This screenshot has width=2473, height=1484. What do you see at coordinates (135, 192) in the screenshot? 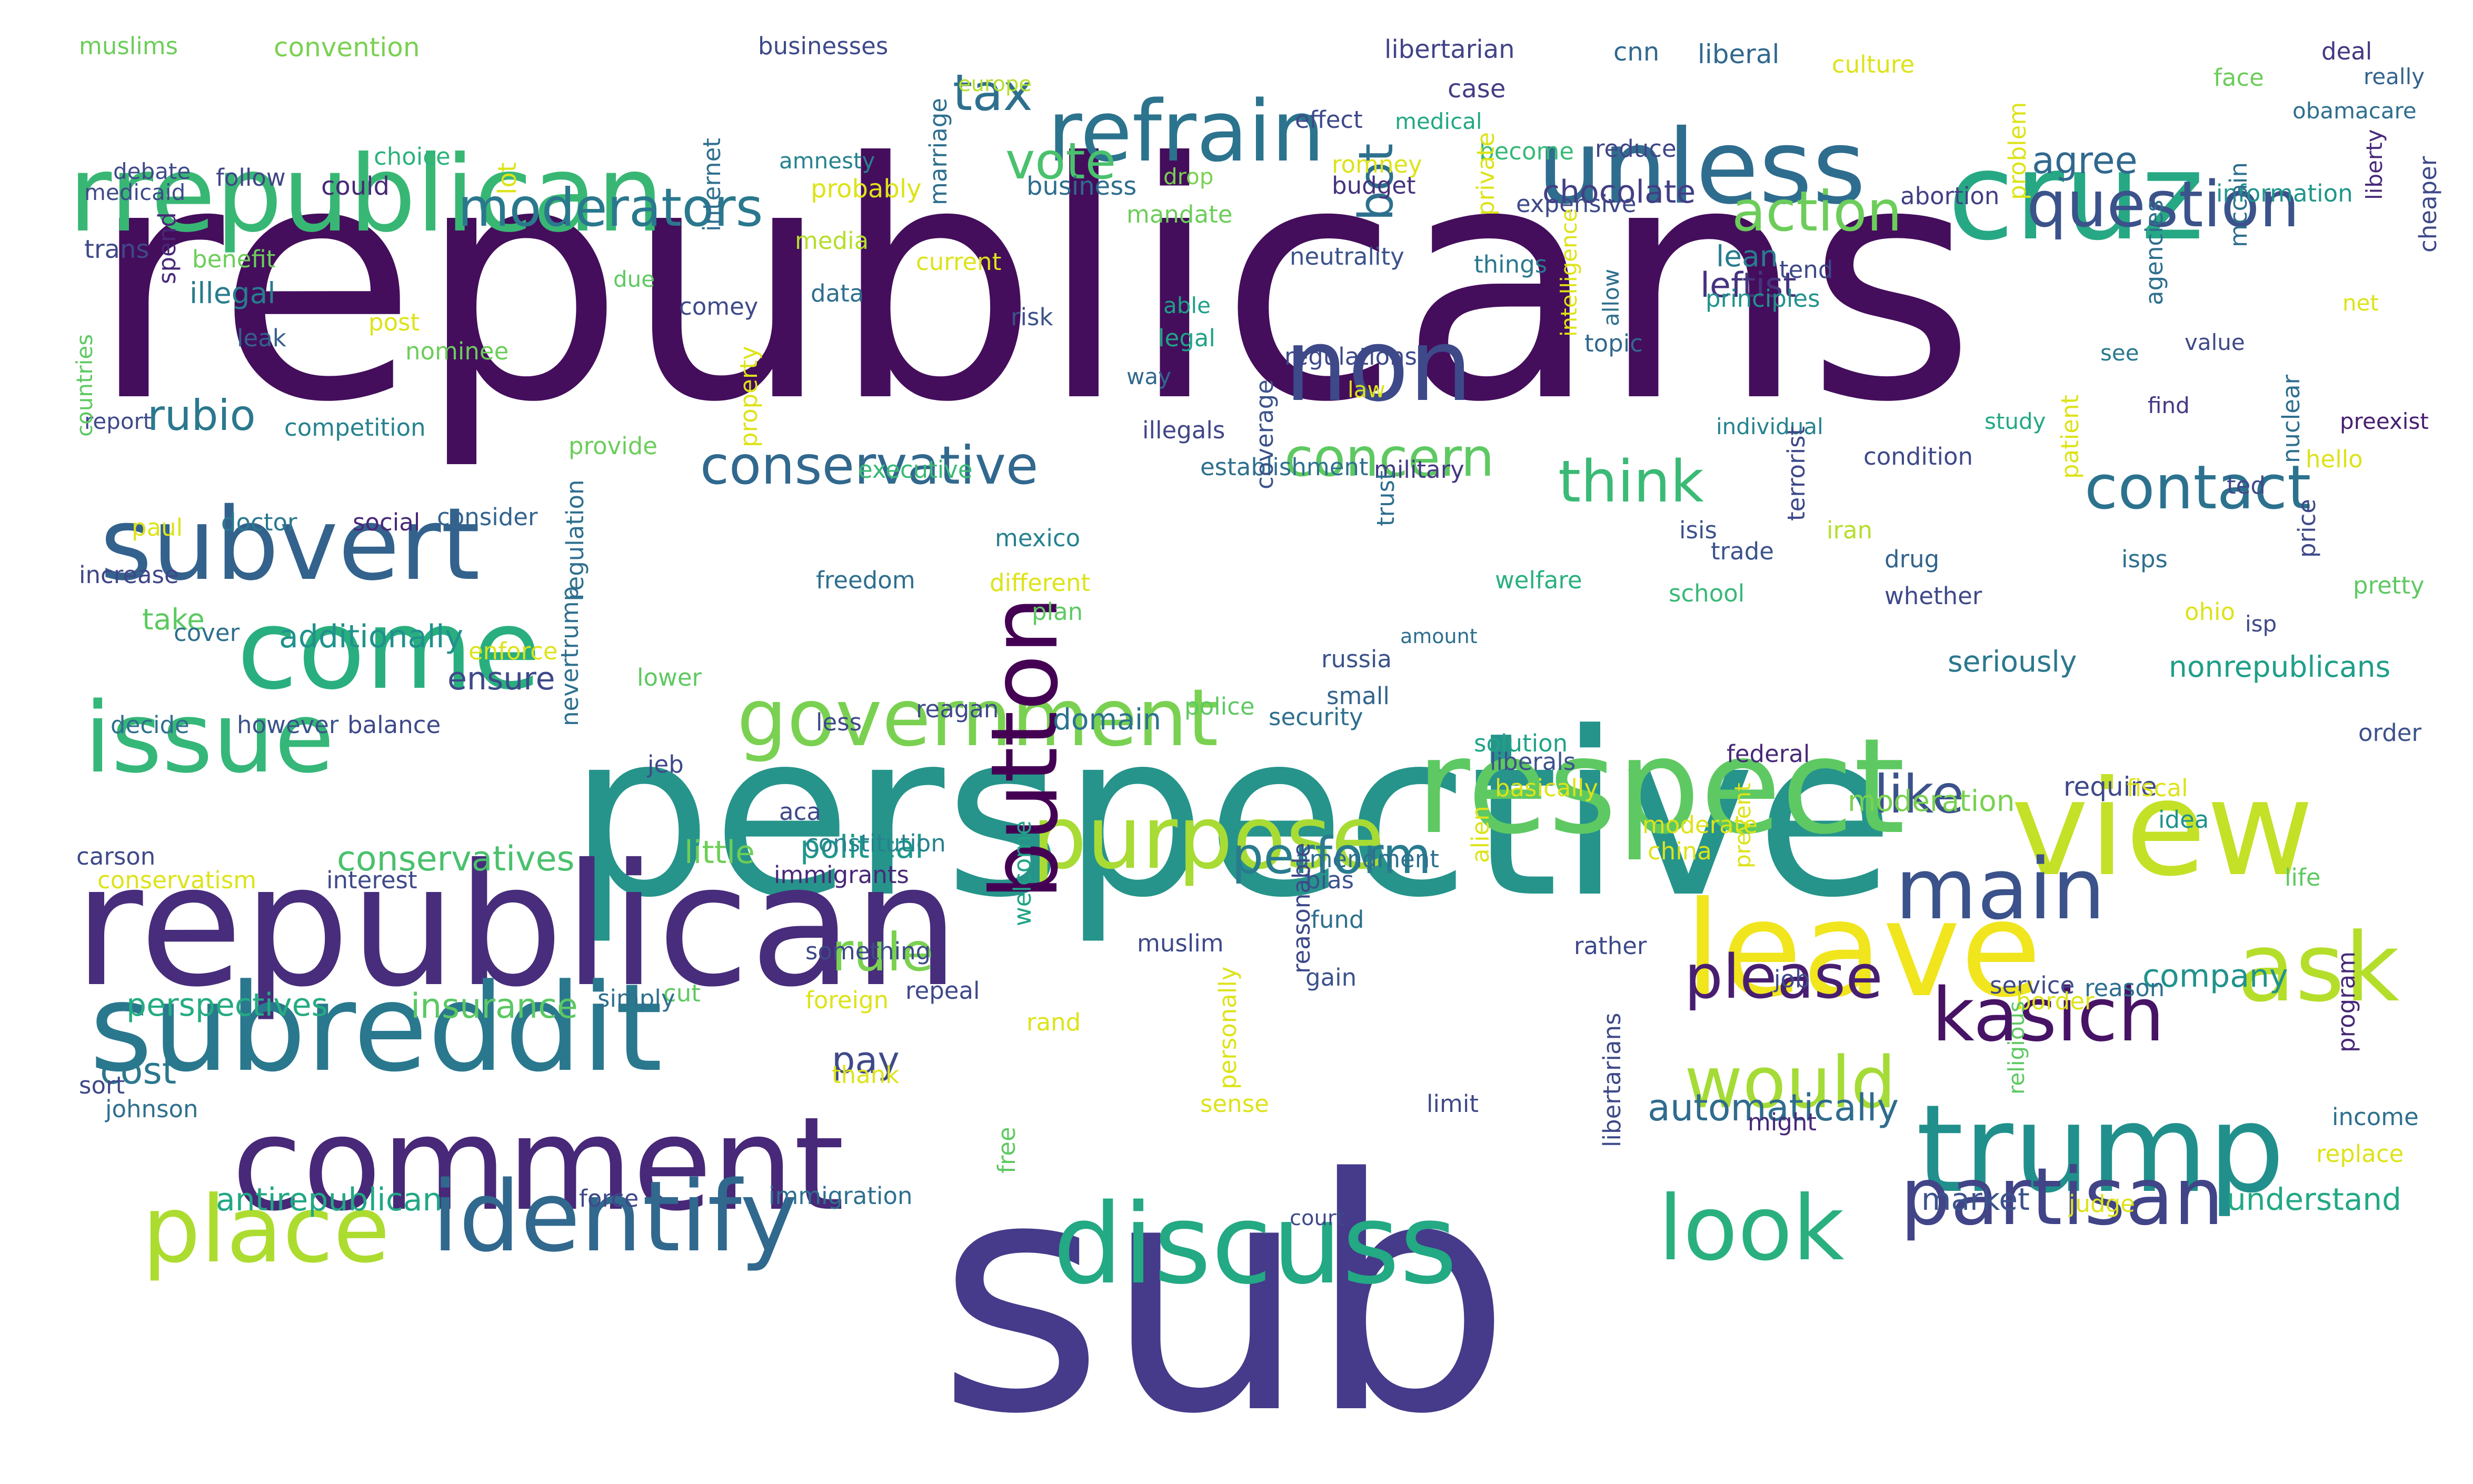
I see `word-medicaid: medicaid` at bounding box center [135, 192].